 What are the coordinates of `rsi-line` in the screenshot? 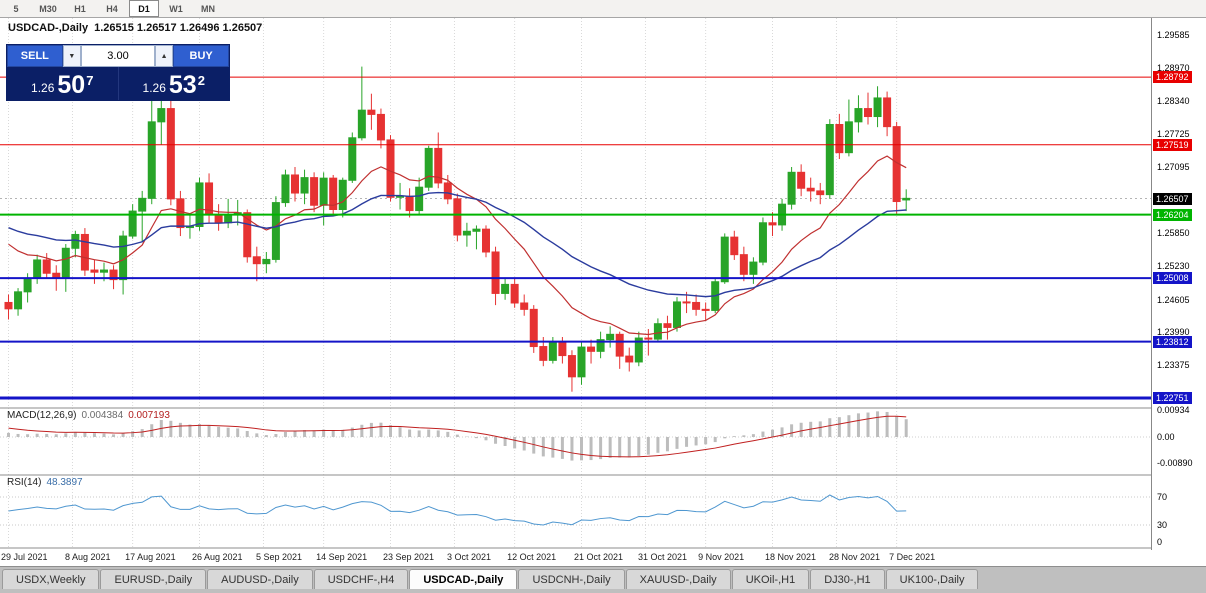 It's located at (457, 510).